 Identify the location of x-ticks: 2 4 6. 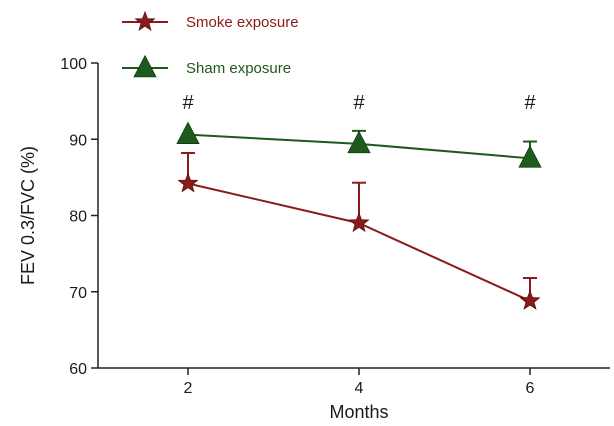
(359, 382).